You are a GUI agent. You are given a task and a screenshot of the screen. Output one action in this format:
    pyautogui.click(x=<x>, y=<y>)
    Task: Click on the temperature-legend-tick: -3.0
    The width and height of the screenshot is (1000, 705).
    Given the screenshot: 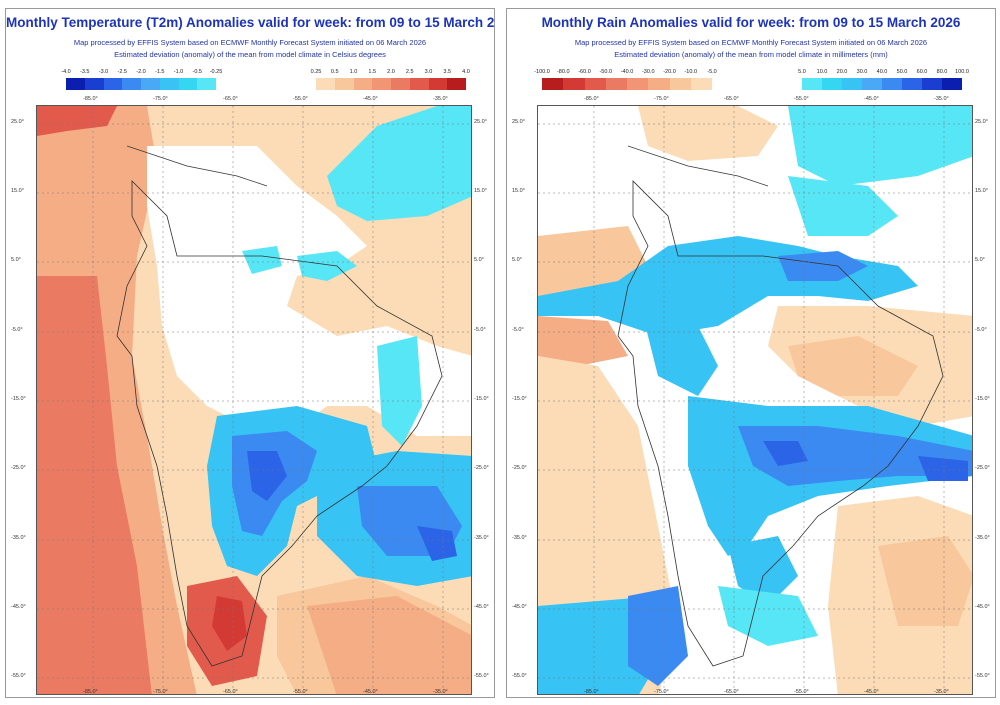 What is the action you would take?
    pyautogui.click(x=103, y=72)
    